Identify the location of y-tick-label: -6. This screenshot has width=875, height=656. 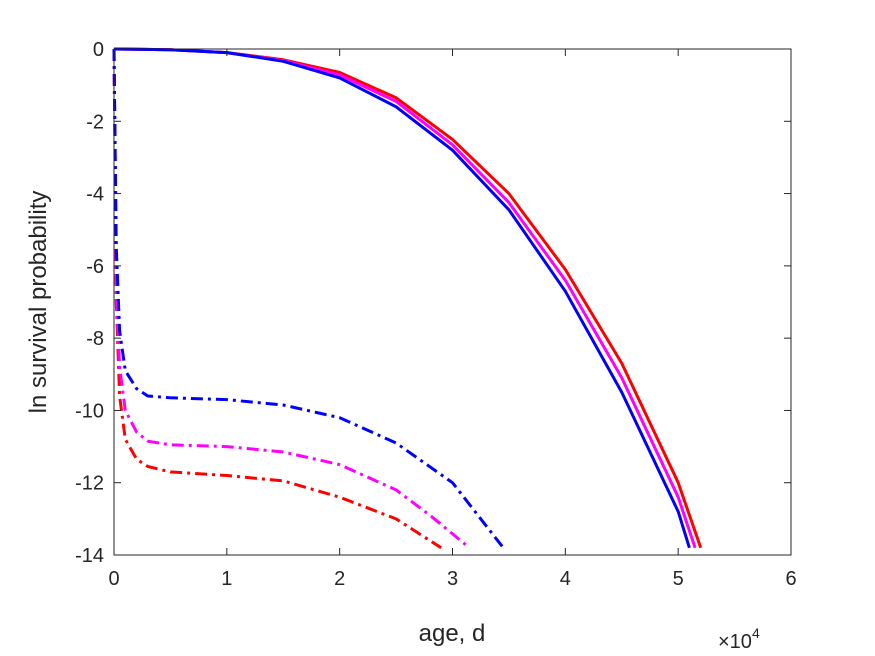
(95, 267).